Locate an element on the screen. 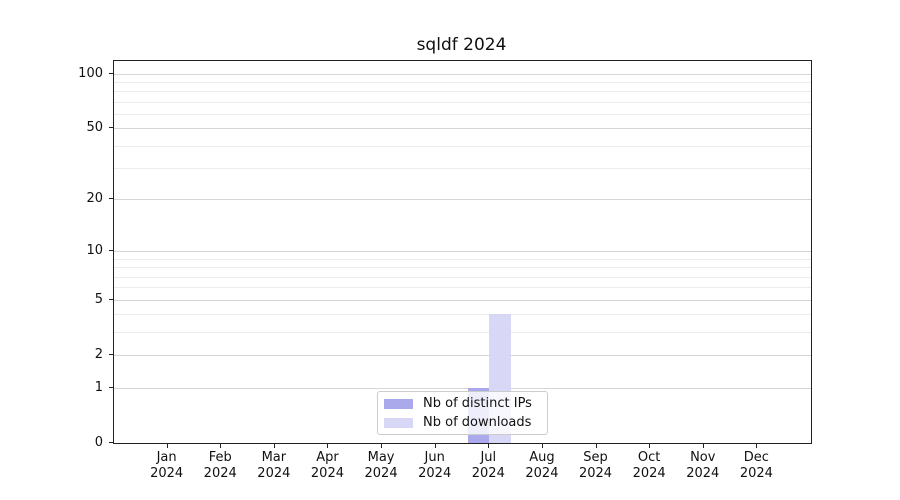 This screenshot has height=500, width=900. y-tick-label: 20 is located at coordinates (94, 199).